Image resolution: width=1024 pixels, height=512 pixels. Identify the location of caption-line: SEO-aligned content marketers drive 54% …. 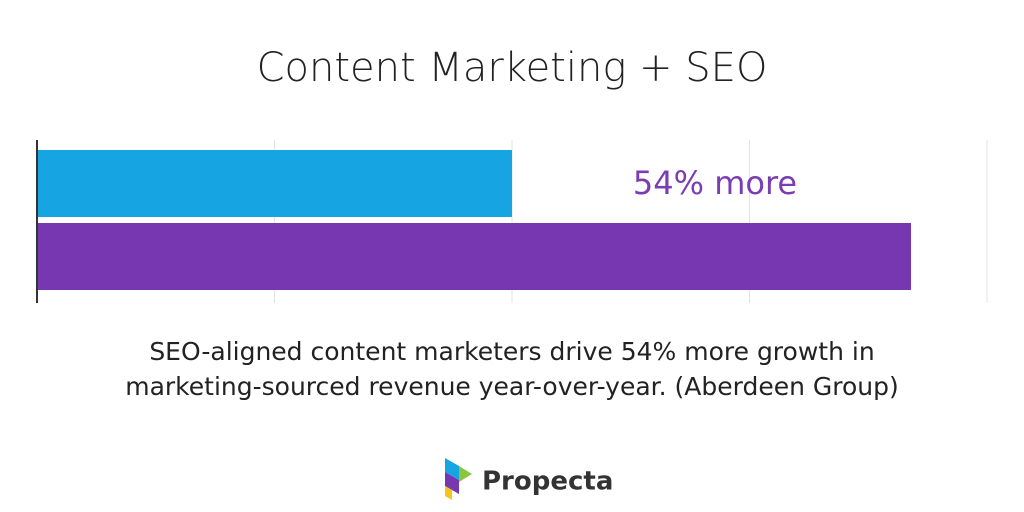
(511, 351).